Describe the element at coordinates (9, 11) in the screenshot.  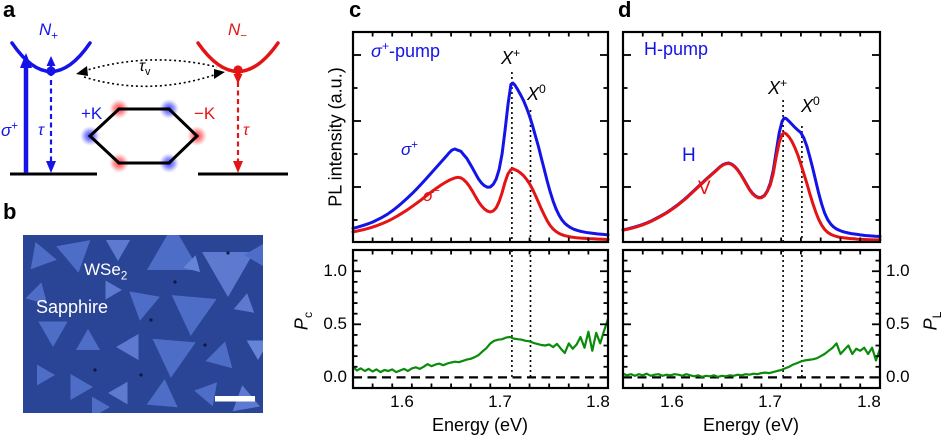
I see `panel-label-a: a` at that location.